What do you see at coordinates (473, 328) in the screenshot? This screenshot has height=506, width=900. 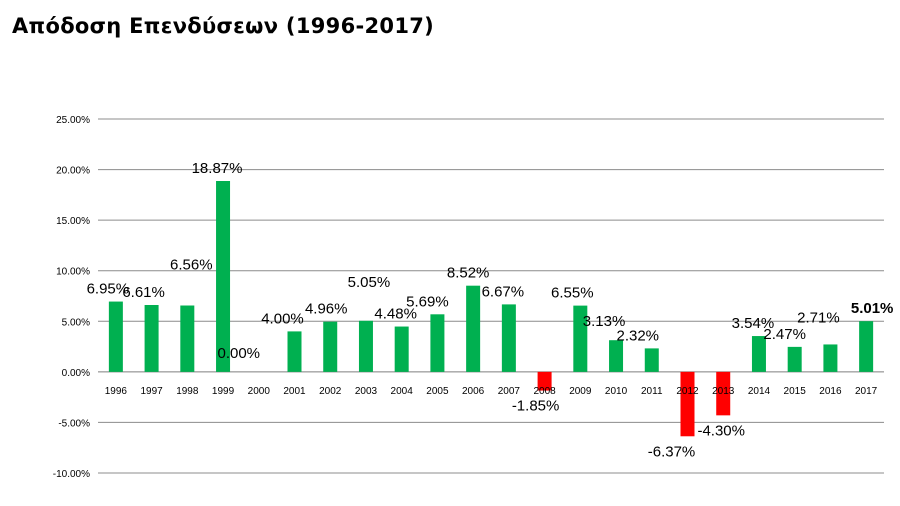 I see `bar-2006` at bounding box center [473, 328].